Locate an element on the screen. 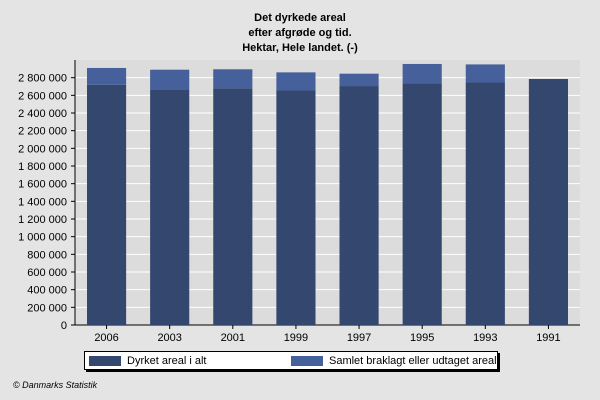 The width and height of the screenshot is (600, 400). y-tick-label: 2 200 000 is located at coordinates (42, 132).